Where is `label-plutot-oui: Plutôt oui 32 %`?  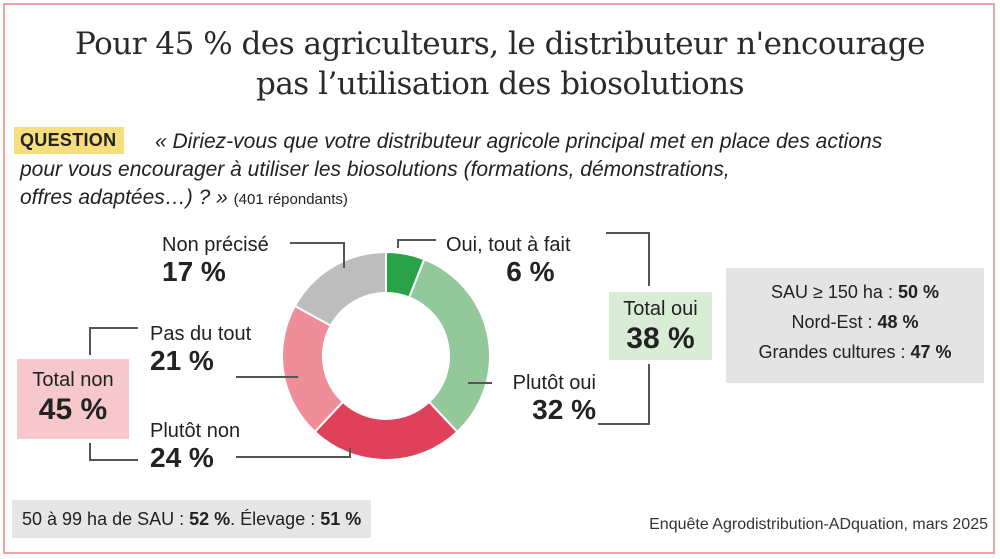
label-plutot-oui: Plutôt oui 32 % is located at coordinates (545, 399).